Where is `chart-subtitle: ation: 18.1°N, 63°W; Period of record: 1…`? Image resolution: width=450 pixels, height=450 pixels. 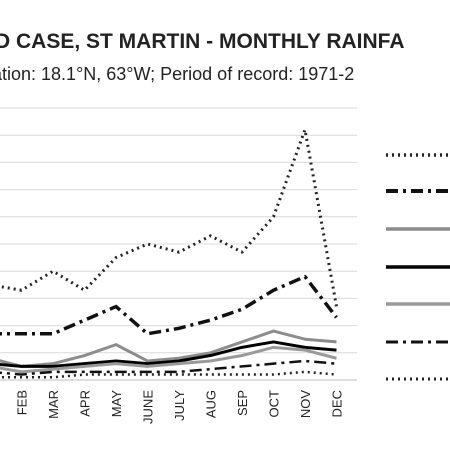 chart-subtitle: ation: 18.1°N, 63°W; Period of record: 1… is located at coordinates (177, 74).